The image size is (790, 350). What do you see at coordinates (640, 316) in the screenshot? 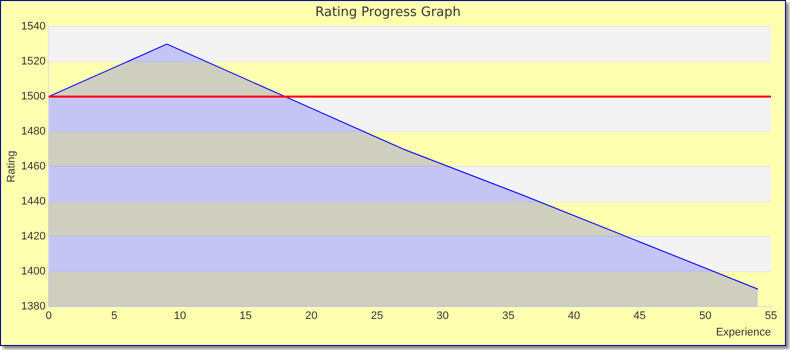
I see `x-tick-label: 45` at bounding box center [640, 316].